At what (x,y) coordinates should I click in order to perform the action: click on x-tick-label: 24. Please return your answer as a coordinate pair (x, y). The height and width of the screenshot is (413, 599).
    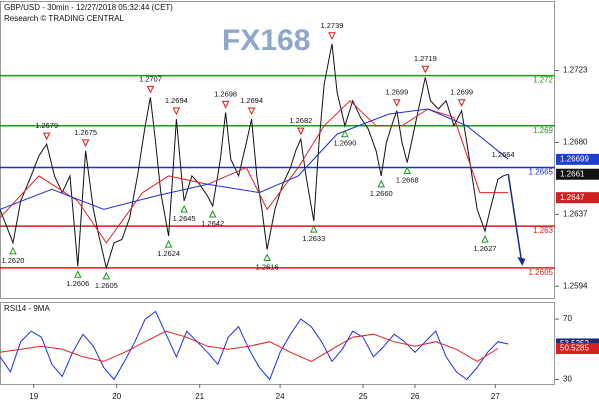
    Looking at the image, I should click on (280, 396).